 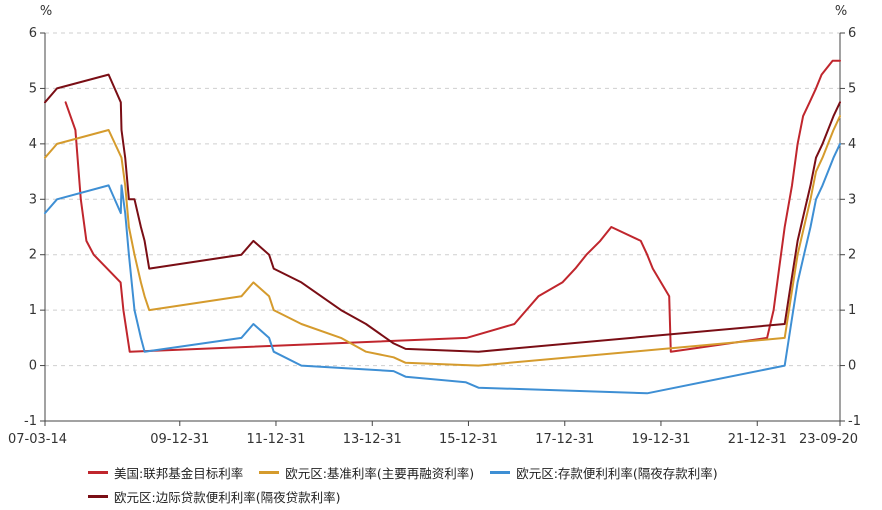 What do you see at coordinates (269, 472) in the screenshot?
I see `legend-swatch-ecb-main` at bounding box center [269, 472].